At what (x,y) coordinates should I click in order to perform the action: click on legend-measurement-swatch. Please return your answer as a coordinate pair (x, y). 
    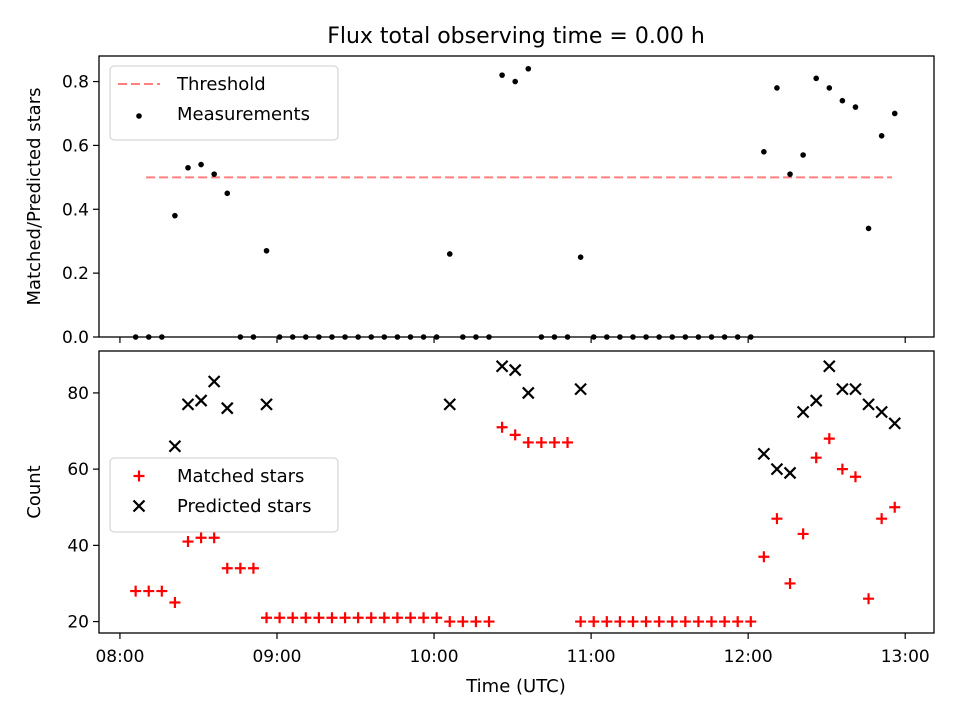
    Looking at the image, I should click on (139, 116).